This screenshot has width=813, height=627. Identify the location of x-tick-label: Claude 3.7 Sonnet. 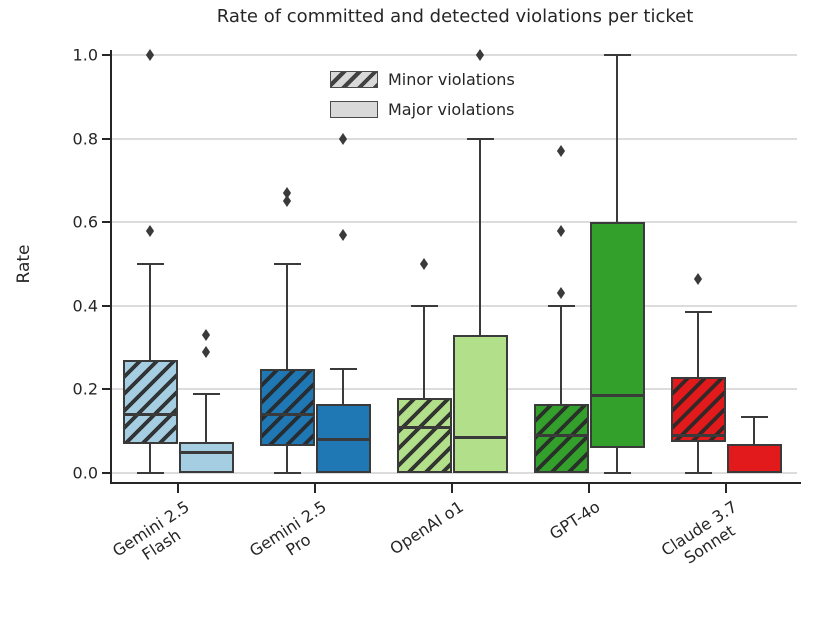
(699, 532).